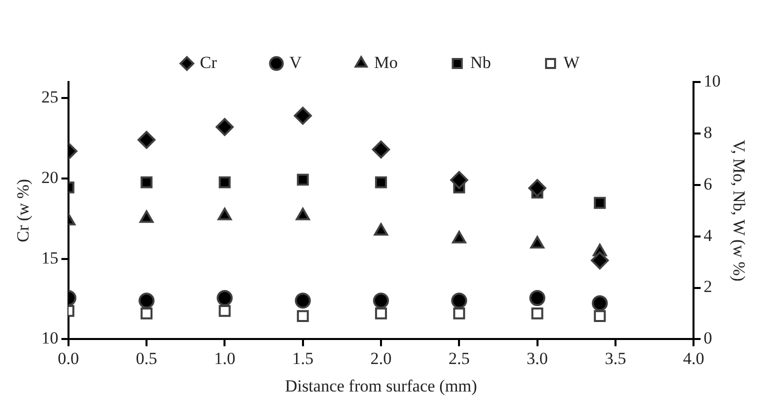 The width and height of the screenshot is (762, 401). I want to click on y2-tick-label: 6, so click(708, 184).